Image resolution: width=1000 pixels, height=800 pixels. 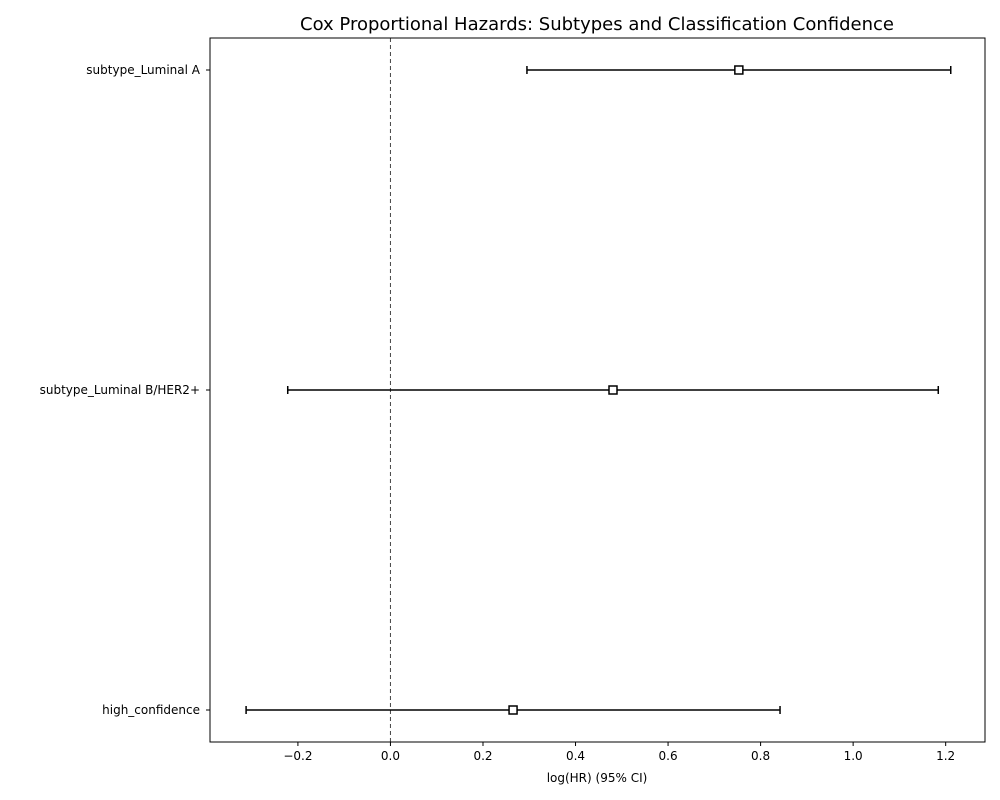 What do you see at coordinates (668, 756) in the screenshot?
I see `x-tick-label: 0.6` at bounding box center [668, 756].